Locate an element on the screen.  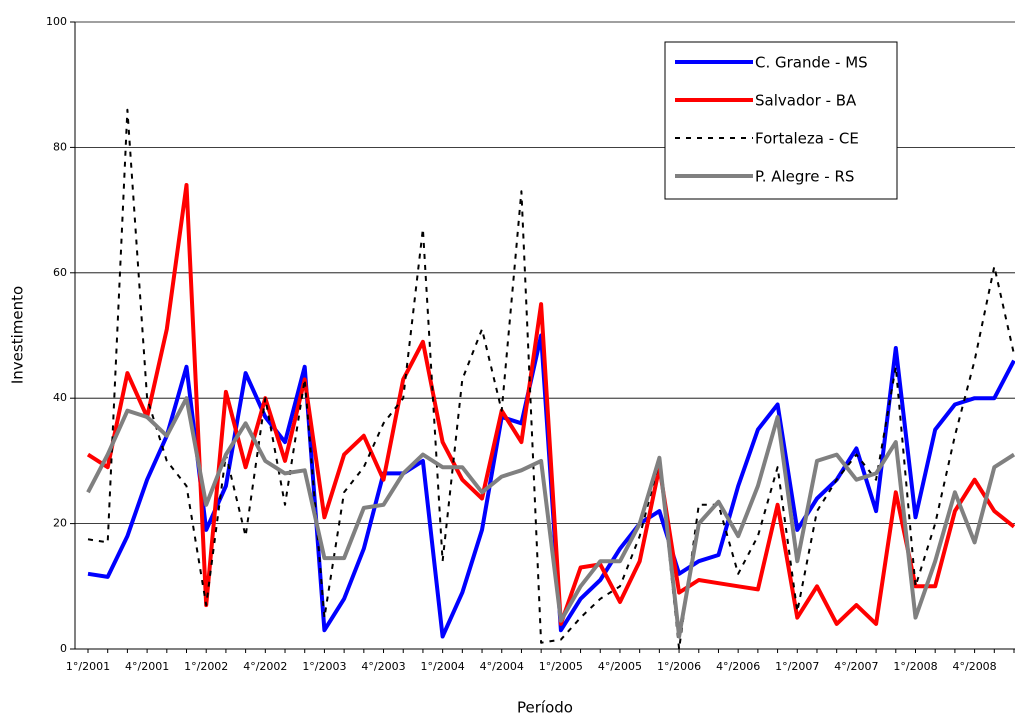
x-tick-label: 1°/2006 is located at coordinates (679, 666).